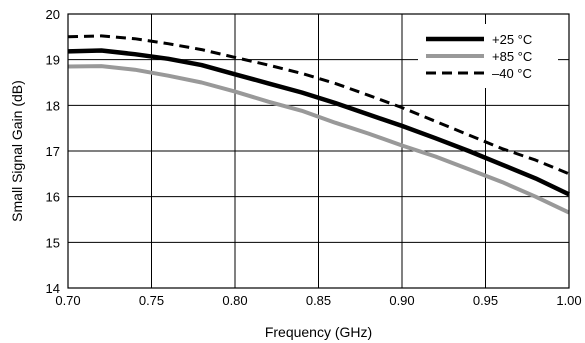 The width and height of the screenshot is (585, 343). Describe the element at coordinates (512, 73) in the screenshot. I see `legend-label-2: –40 °C` at that location.